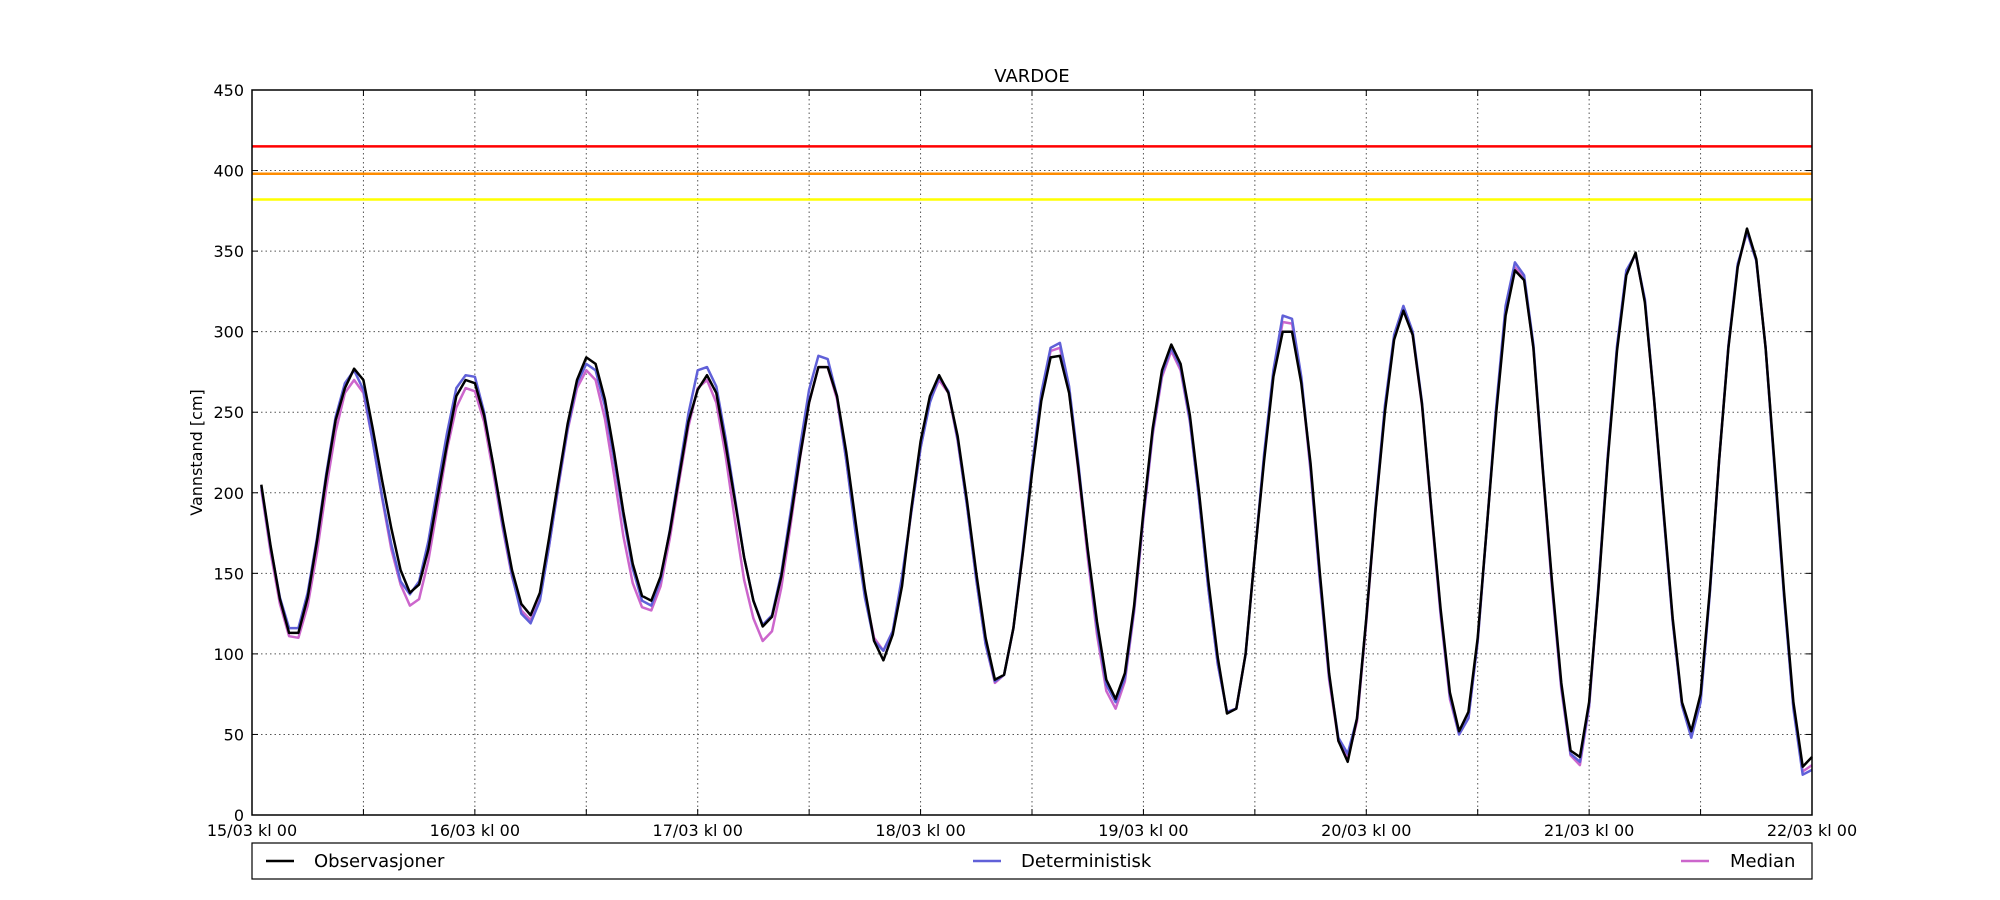  I want to click on y-tick-label: 250, so click(228, 412).